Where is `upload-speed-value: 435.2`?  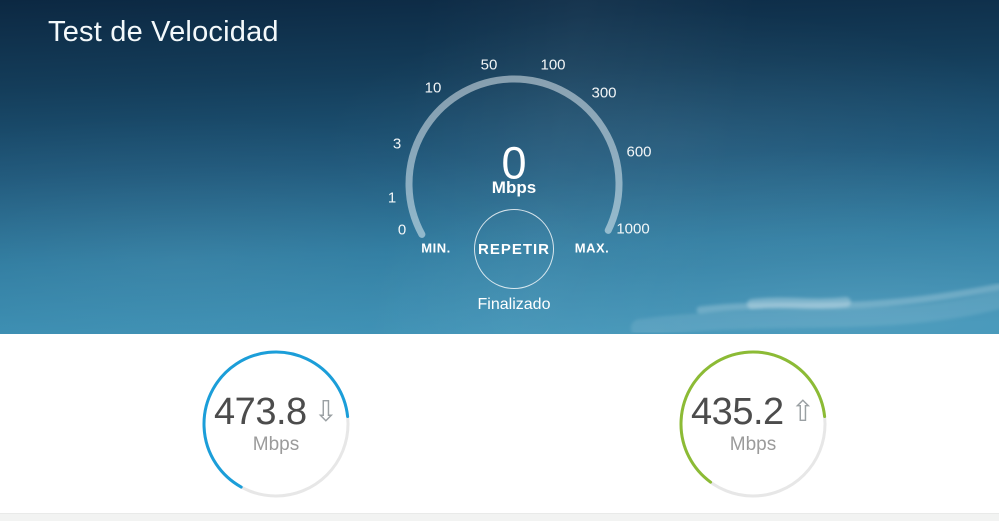
upload-speed-value: 435.2 is located at coordinates (737, 411).